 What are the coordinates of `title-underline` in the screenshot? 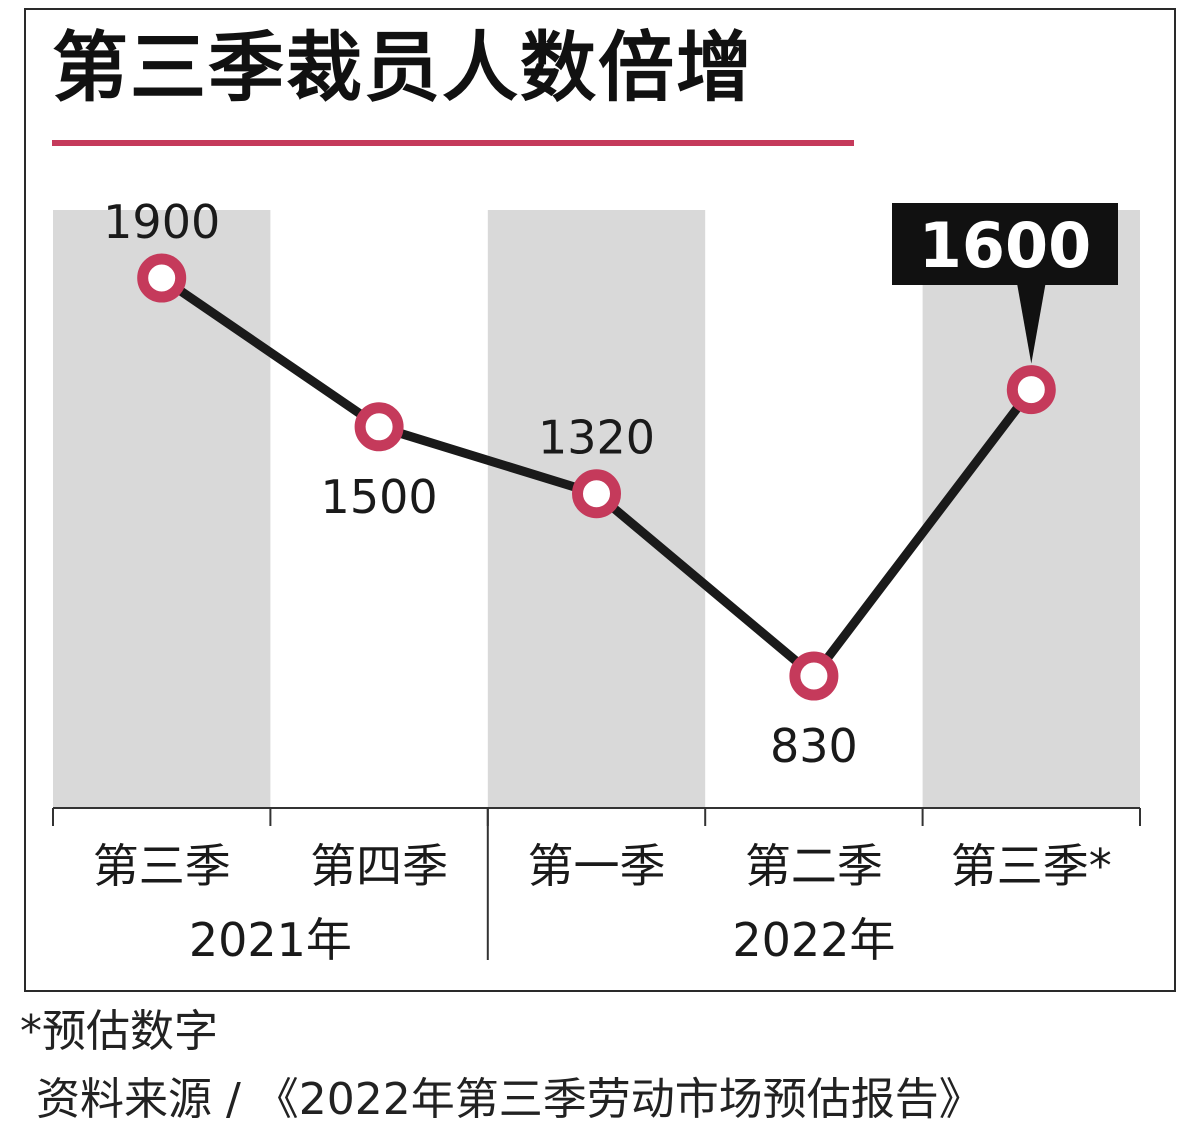 It's located at (453, 143).